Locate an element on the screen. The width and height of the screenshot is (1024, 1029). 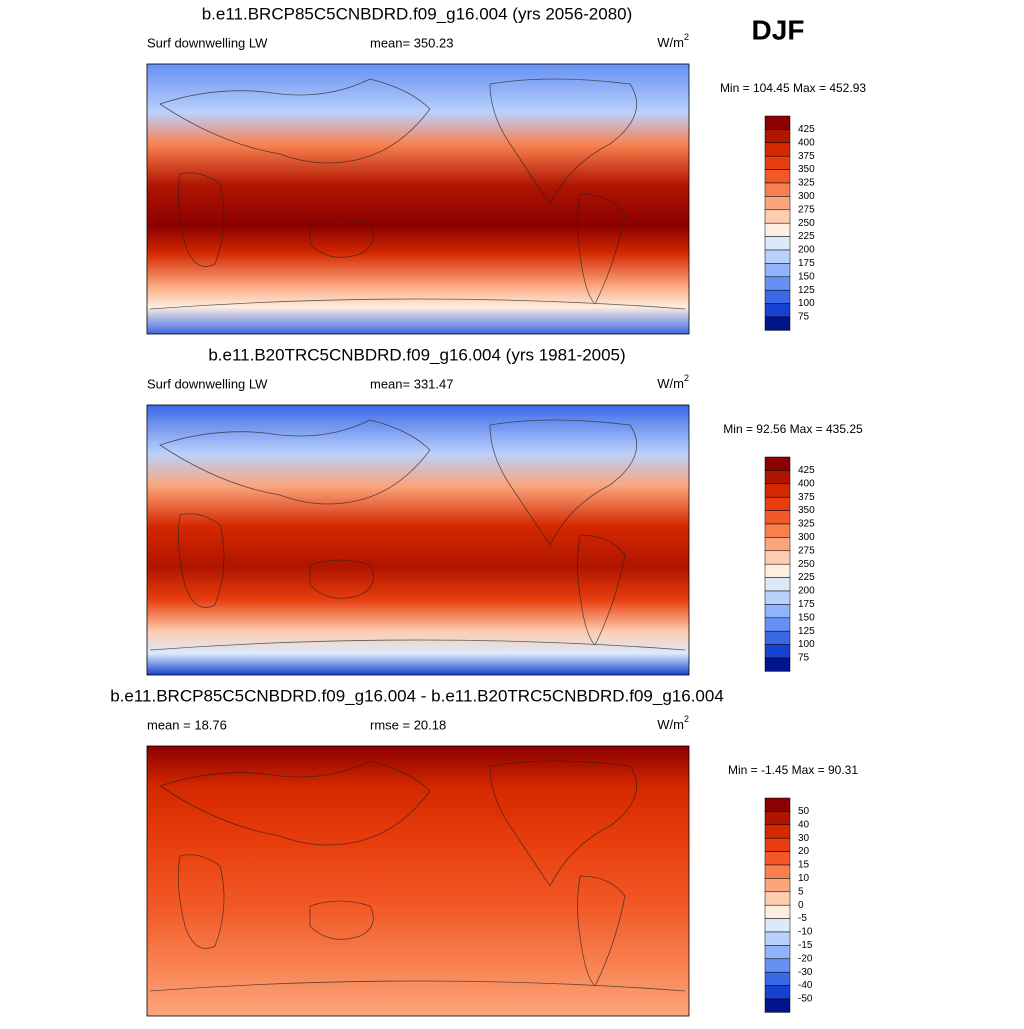
center-label: mean= 331.47 is located at coordinates (411, 383).